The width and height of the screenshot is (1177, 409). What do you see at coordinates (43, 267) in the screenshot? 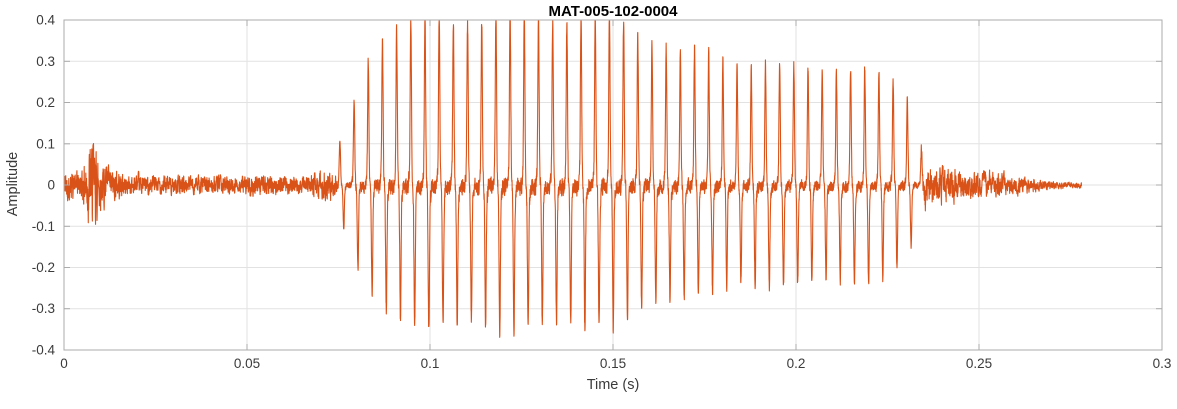
I see `y-tick-label: -0.2` at bounding box center [43, 267].